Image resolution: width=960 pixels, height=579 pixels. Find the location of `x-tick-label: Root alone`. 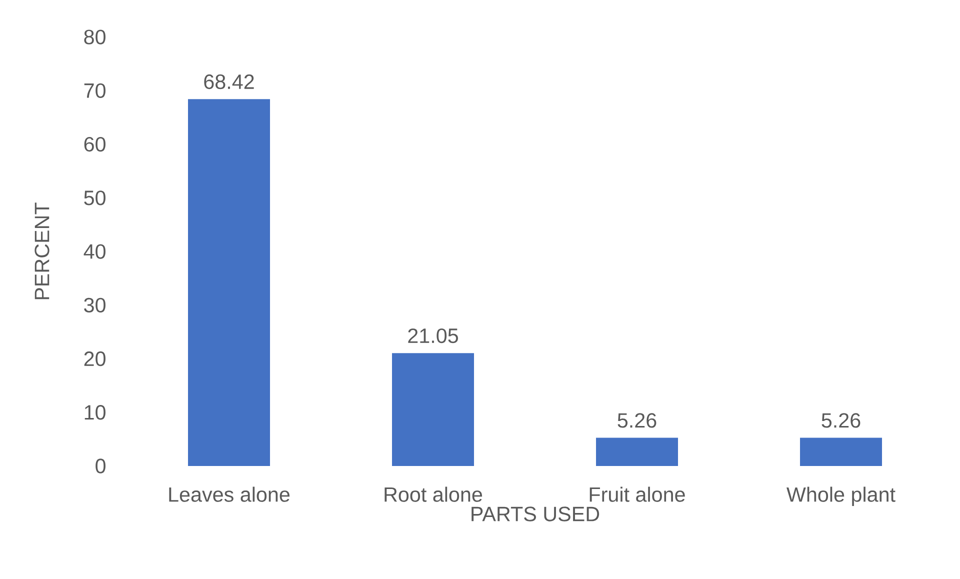

x-tick-label: Root alone is located at coordinates (433, 494).